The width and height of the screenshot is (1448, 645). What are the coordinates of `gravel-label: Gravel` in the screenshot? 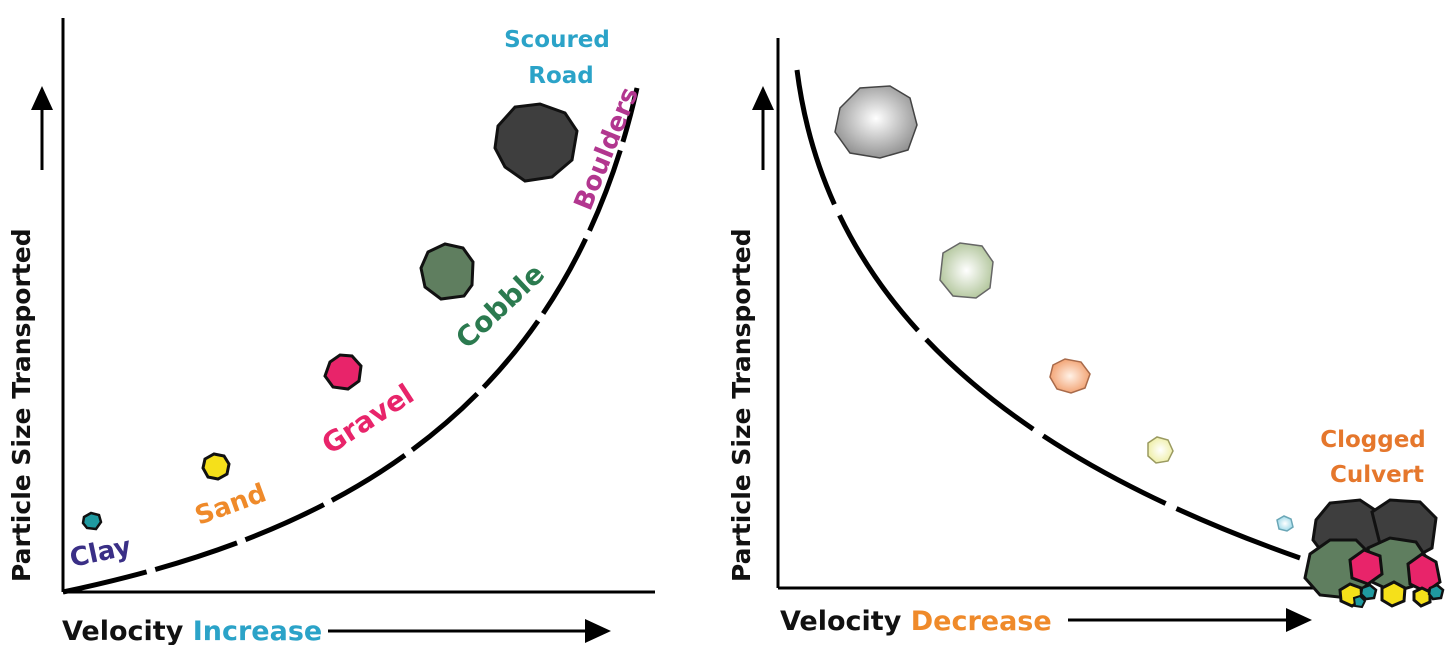 It's located at (368, 419).